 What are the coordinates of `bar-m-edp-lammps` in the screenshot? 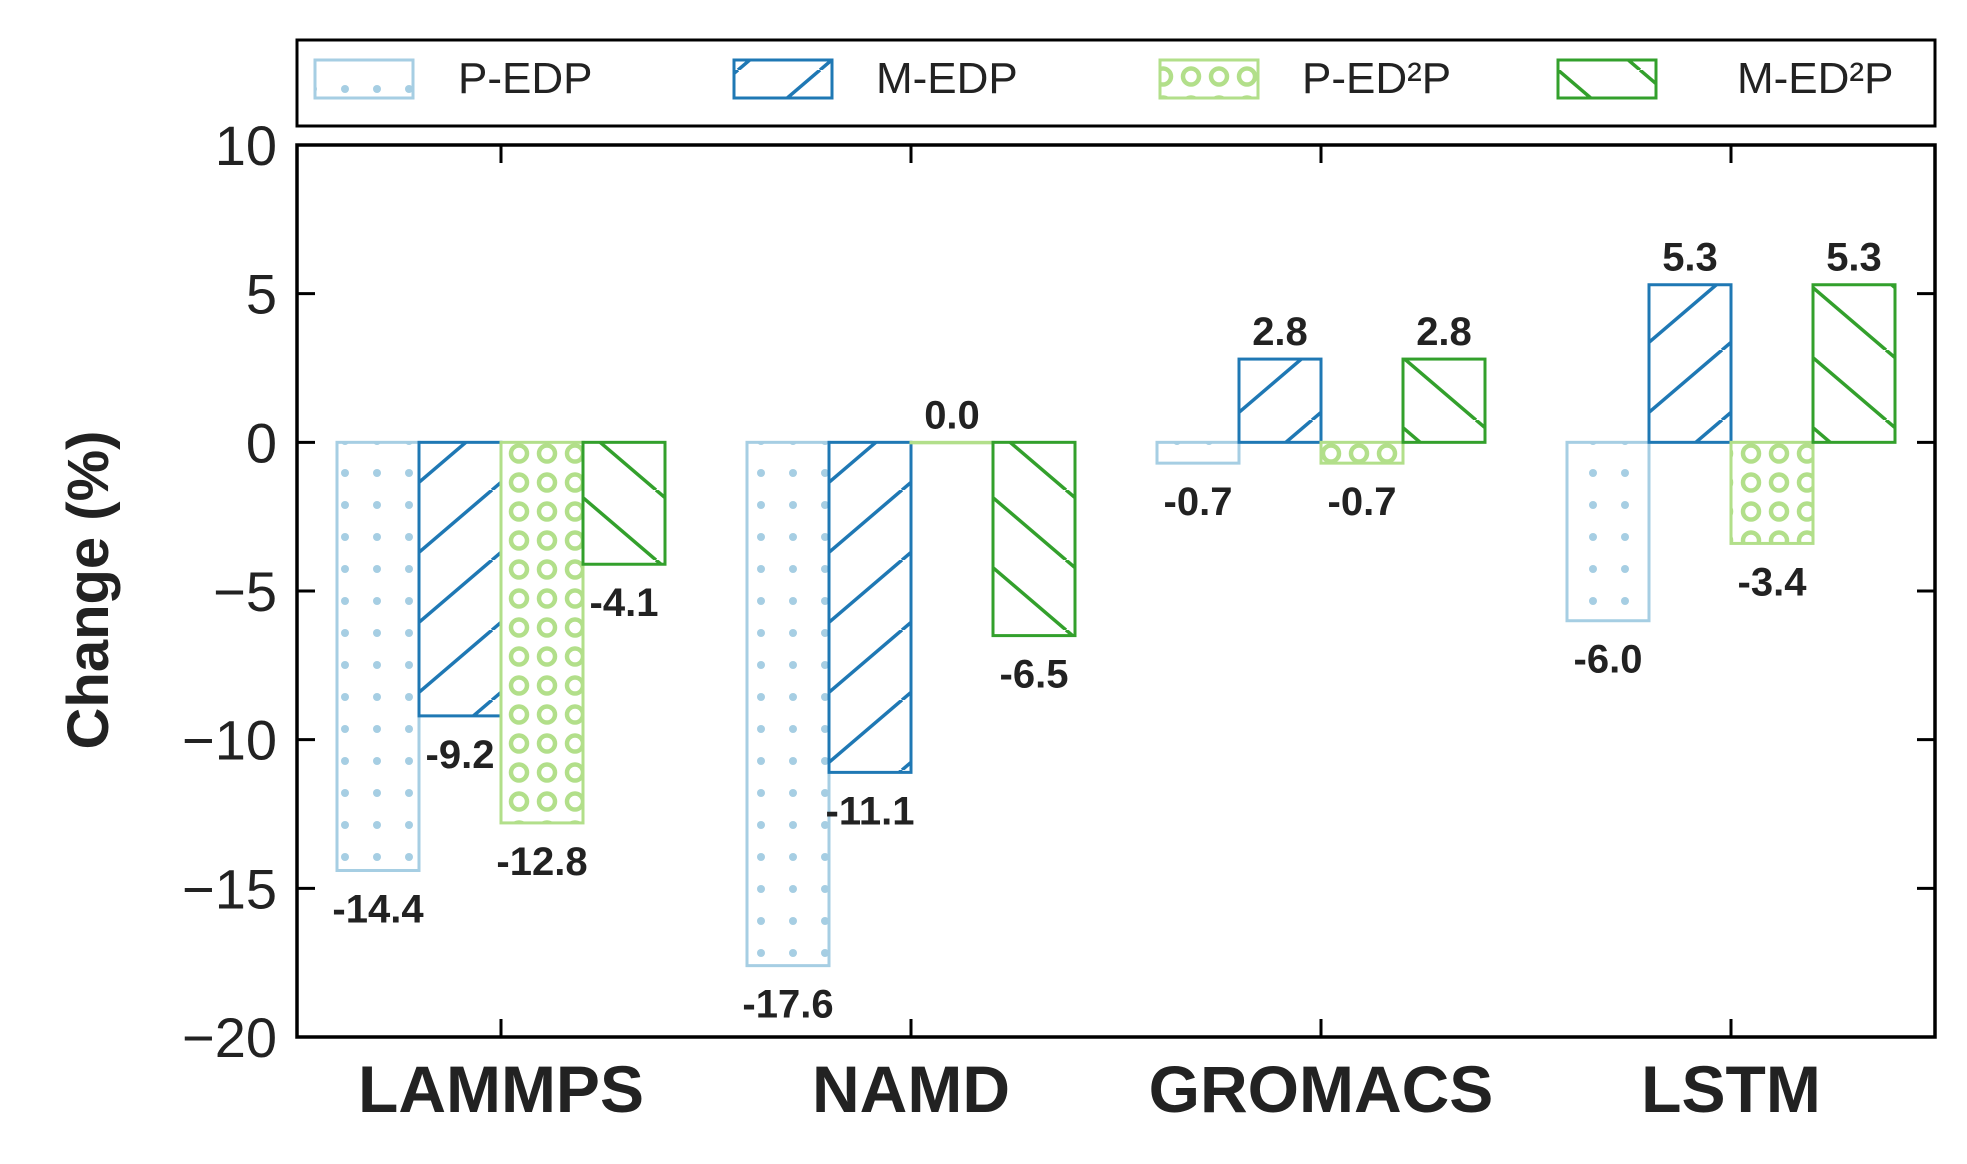 It's located at (460, 579).